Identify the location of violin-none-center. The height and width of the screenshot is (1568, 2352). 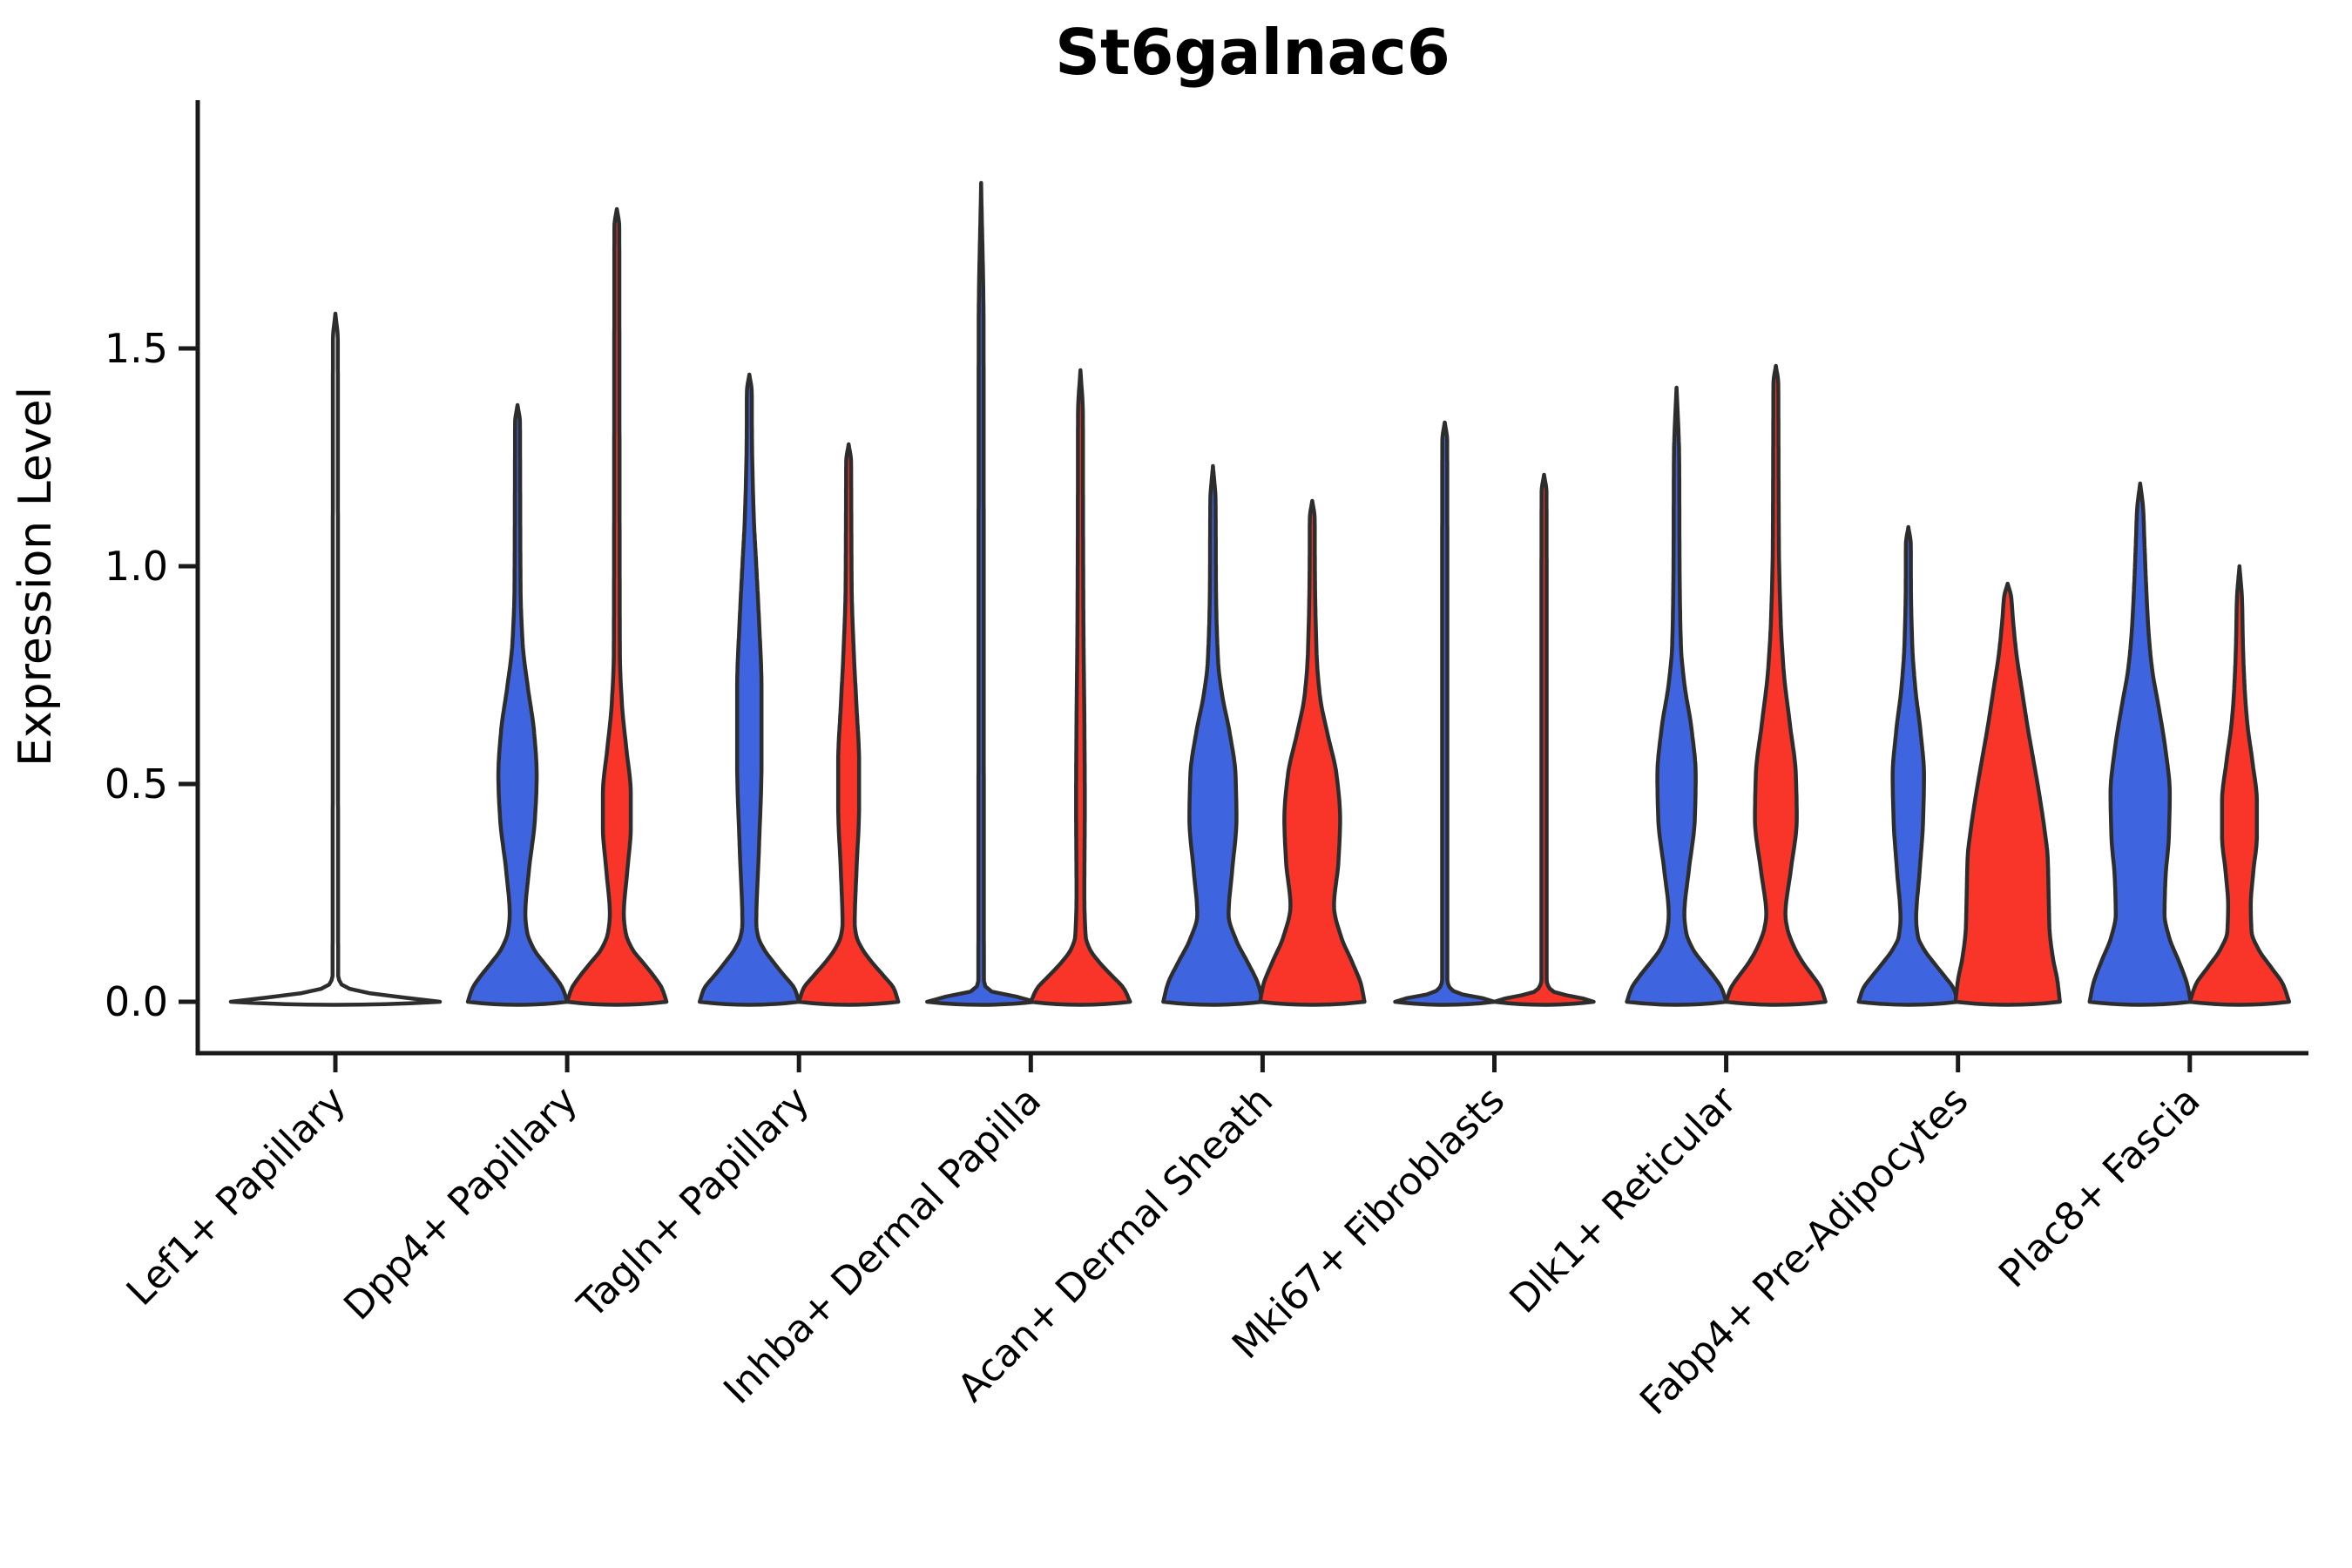
(335, 659).